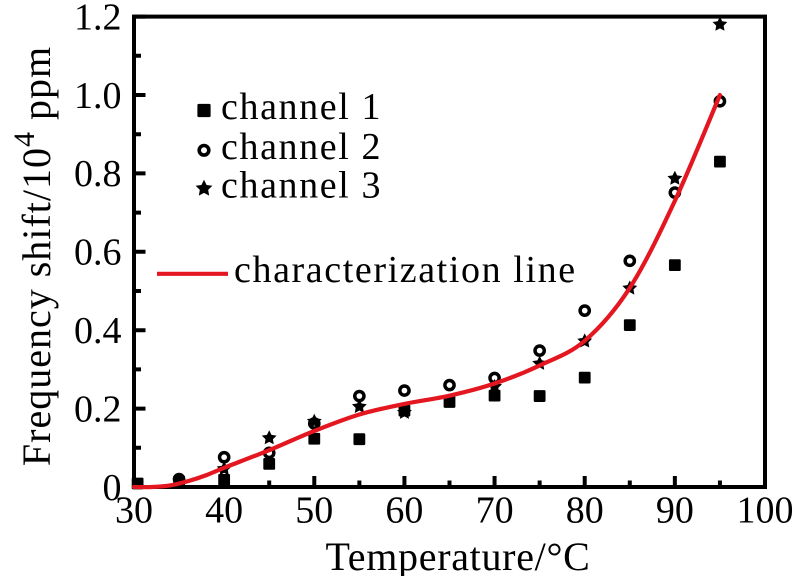 The image size is (795, 576). I want to click on svg-text: 0.4, so click(98, 331).